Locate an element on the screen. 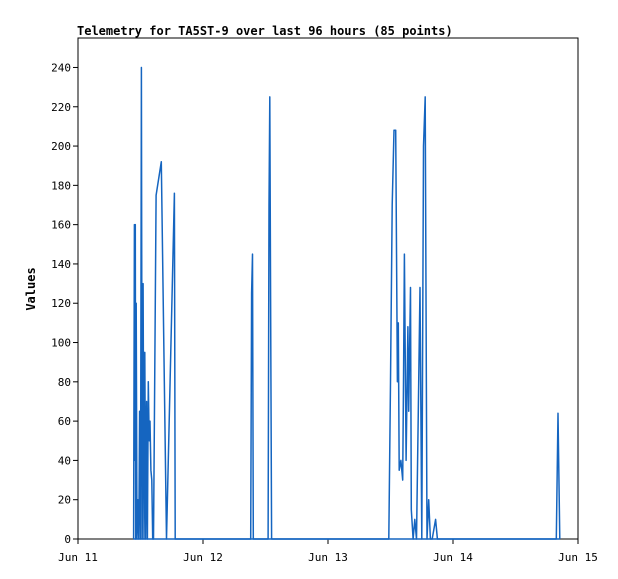 Image resolution: width=618 pixels, height=579 pixels. y-tick-label: 100 is located at coordinates (61, 343).